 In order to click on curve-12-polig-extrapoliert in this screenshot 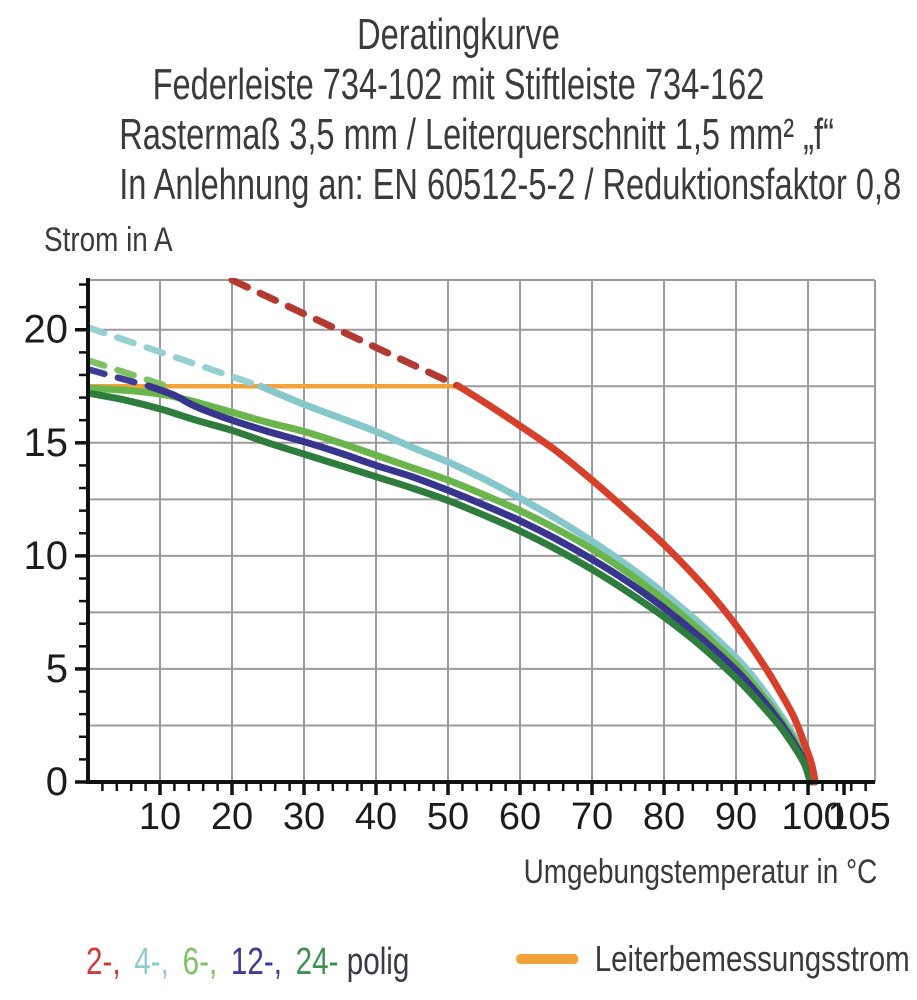, I will do `click(120, 378)`.